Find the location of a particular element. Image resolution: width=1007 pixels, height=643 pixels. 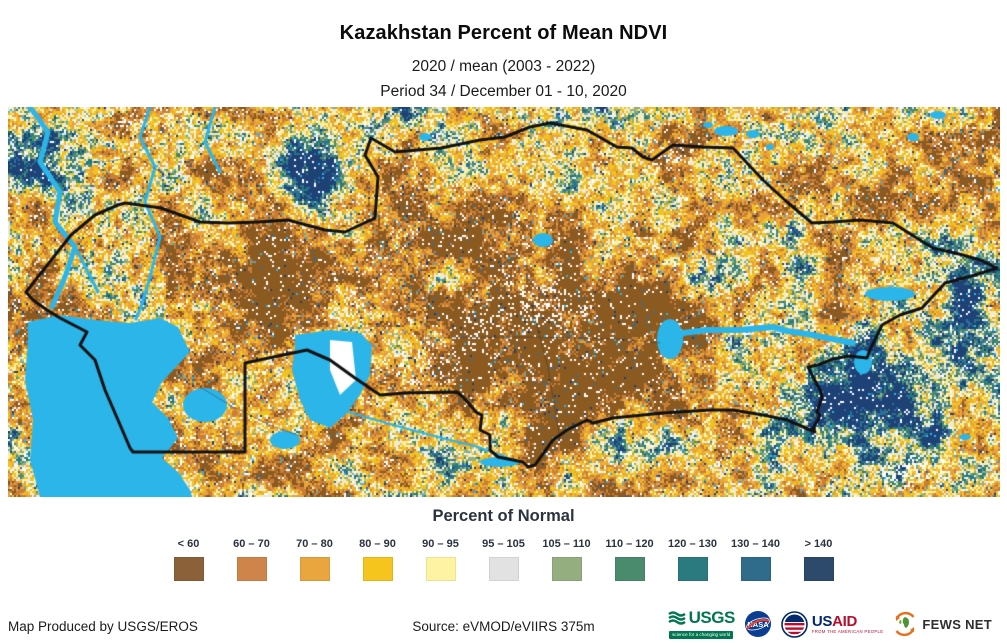

legend-item: 70 – 80 is located at coordinates (314, 559).